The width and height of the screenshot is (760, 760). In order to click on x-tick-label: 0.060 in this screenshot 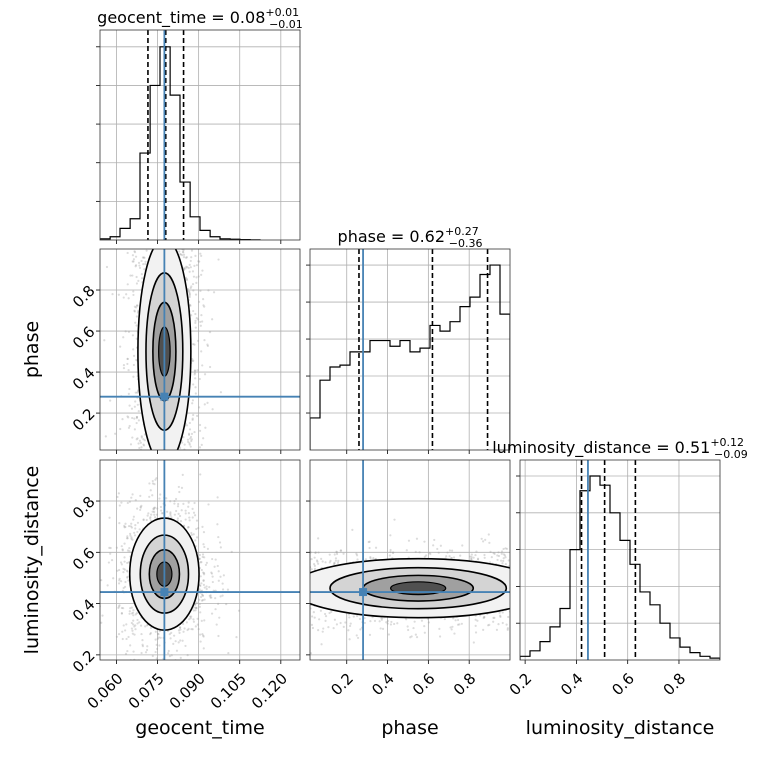, I will do `click(105, 691)`.